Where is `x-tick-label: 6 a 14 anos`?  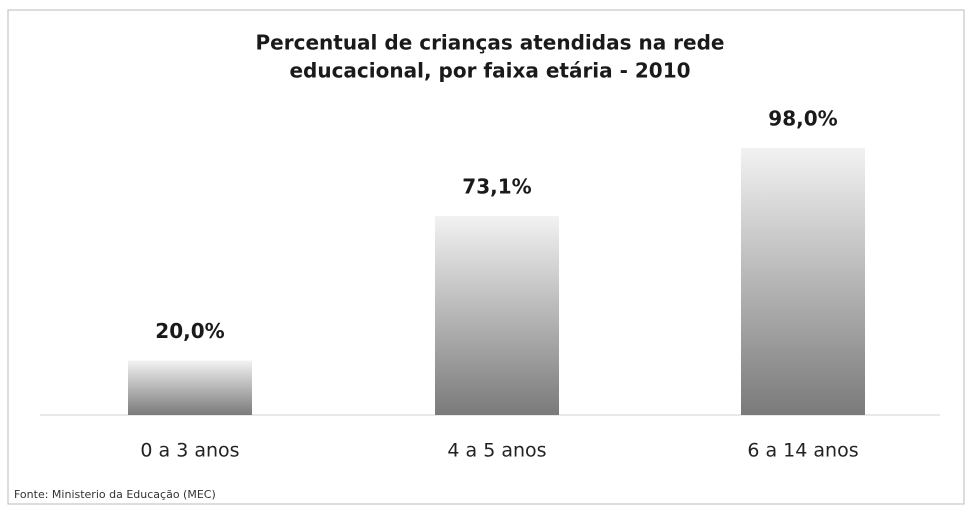
x-tick-label: 6 a 14 anos is located at coordinates (802, 451).